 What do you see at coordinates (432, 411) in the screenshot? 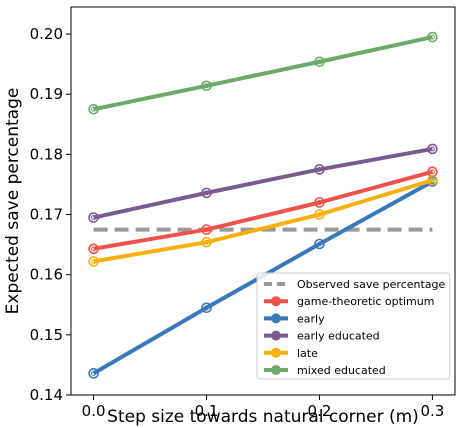
I see `x-tick-label: 0.3` at bounding box center [432, 411].